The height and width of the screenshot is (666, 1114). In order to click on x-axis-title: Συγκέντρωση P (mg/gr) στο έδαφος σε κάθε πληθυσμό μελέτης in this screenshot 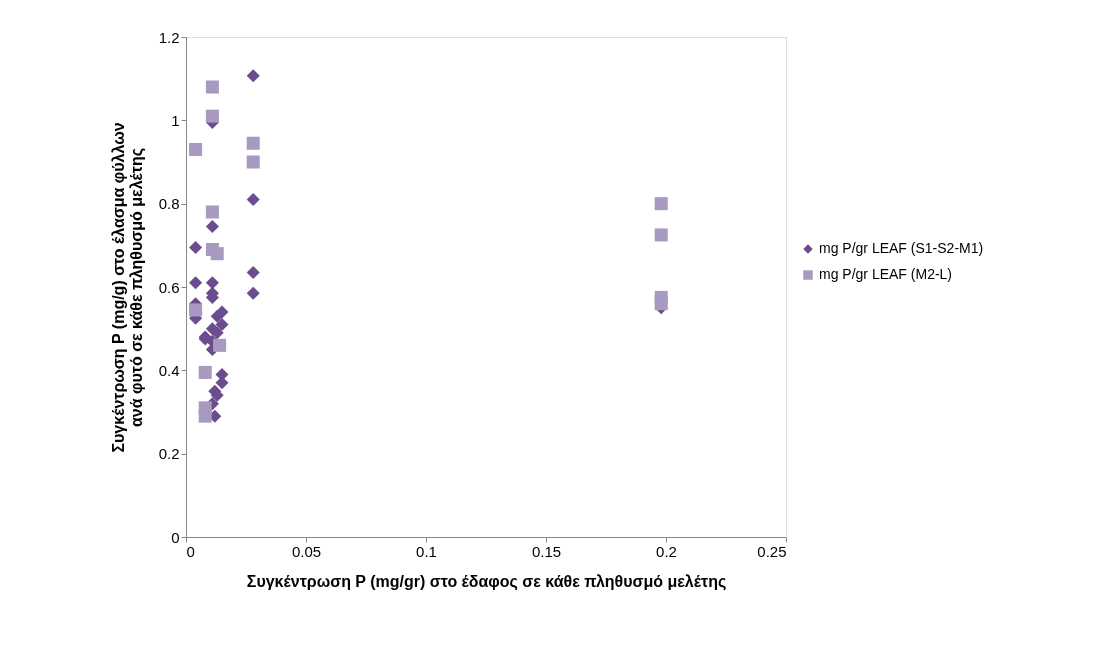, I will do `click(486, 581)`.